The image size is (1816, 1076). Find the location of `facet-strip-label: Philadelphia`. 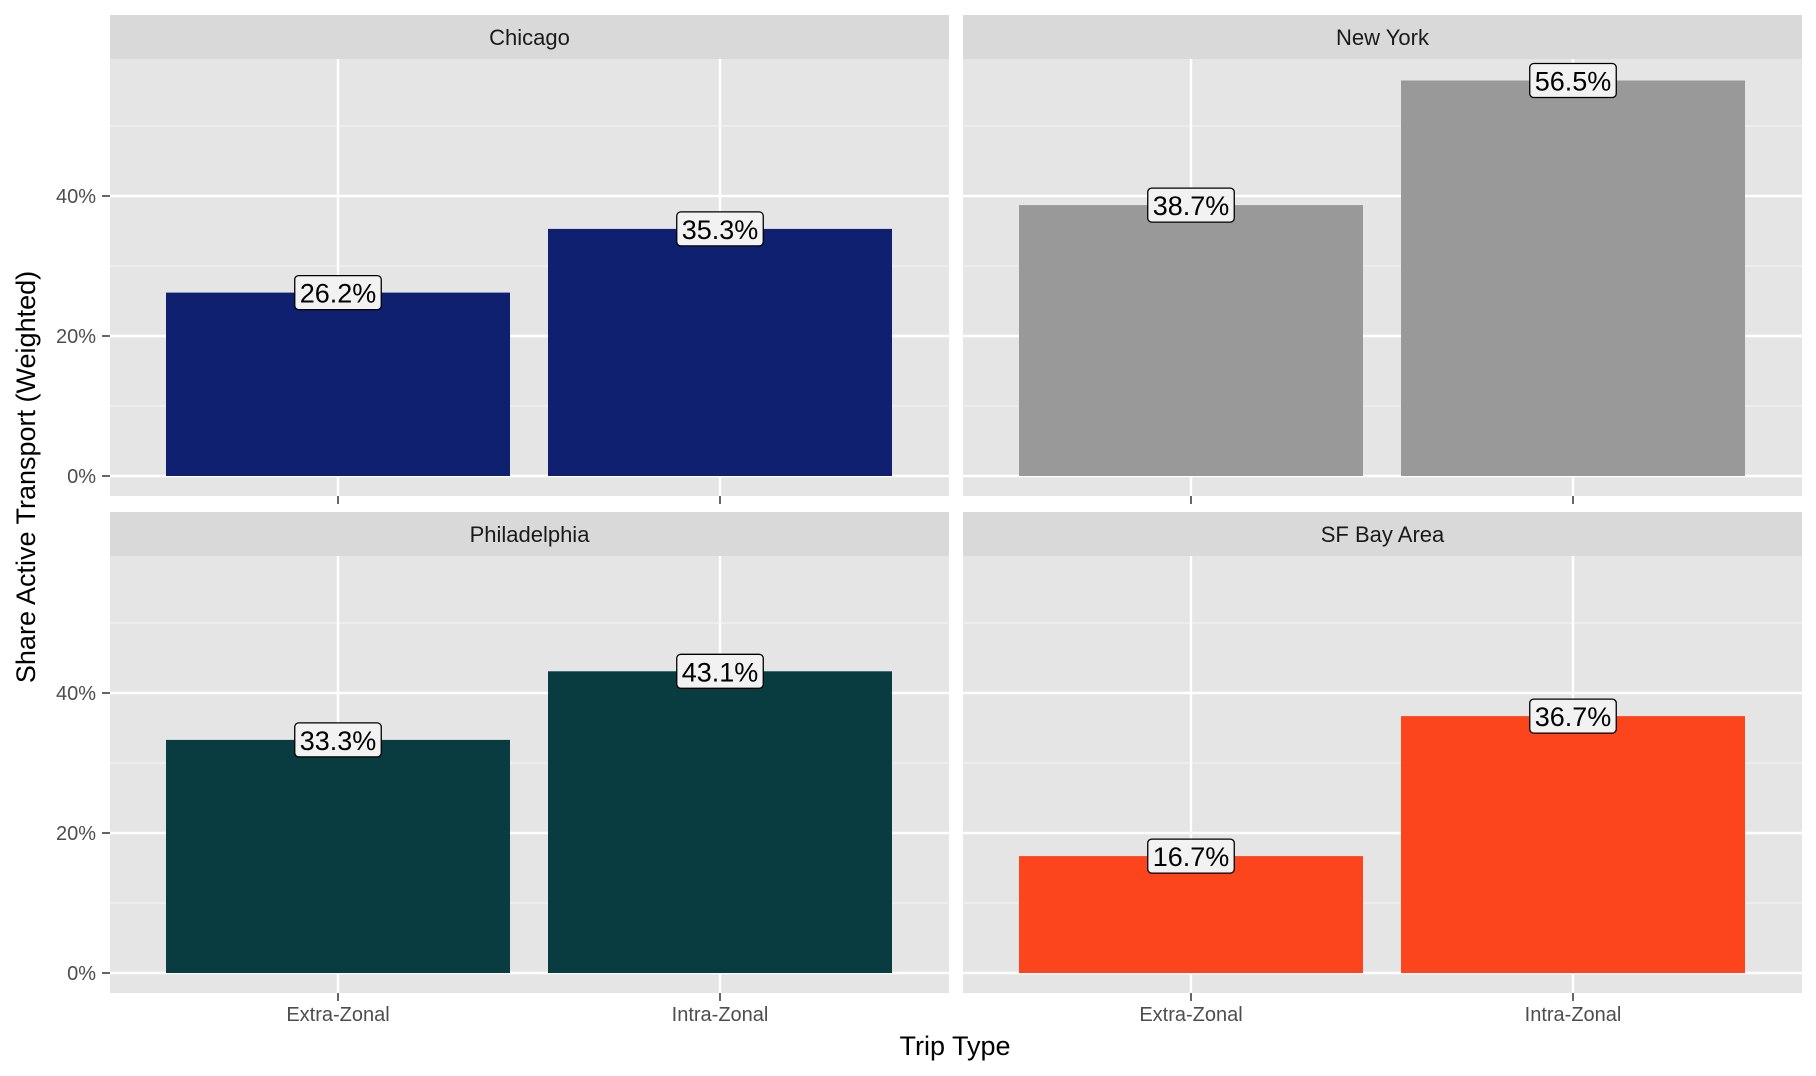

facet-strip-label: Philadelphia is located at coordinates (530, 534).